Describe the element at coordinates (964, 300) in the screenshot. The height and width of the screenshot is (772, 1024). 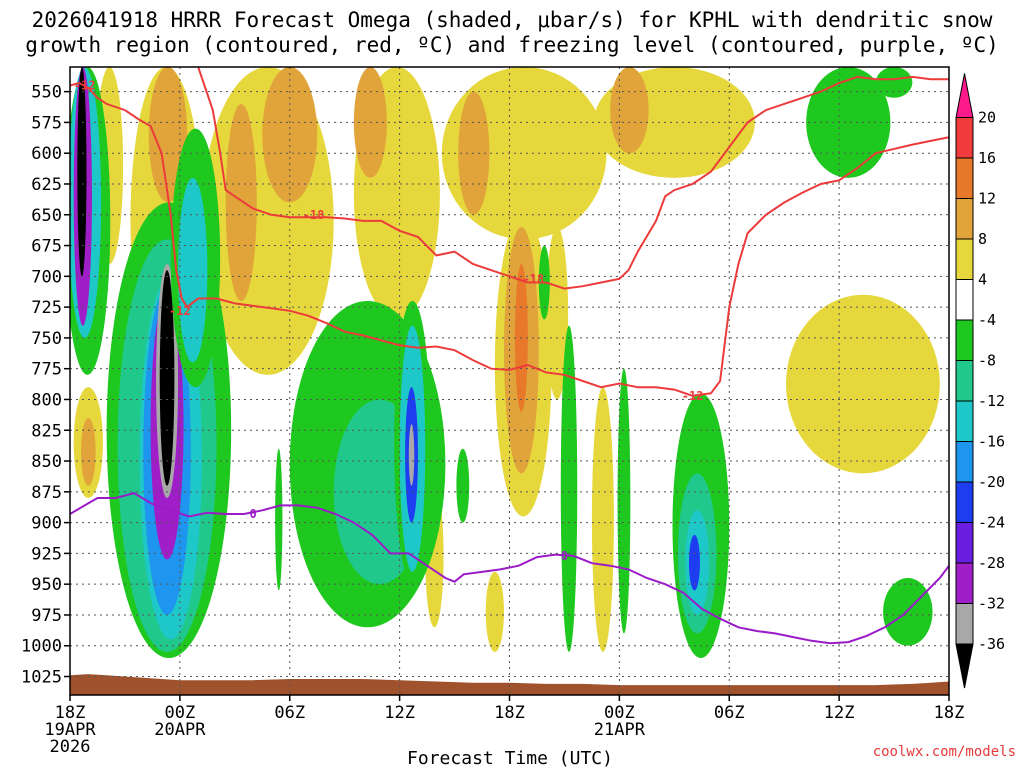
I see `colorbar-bin--4` at that location.